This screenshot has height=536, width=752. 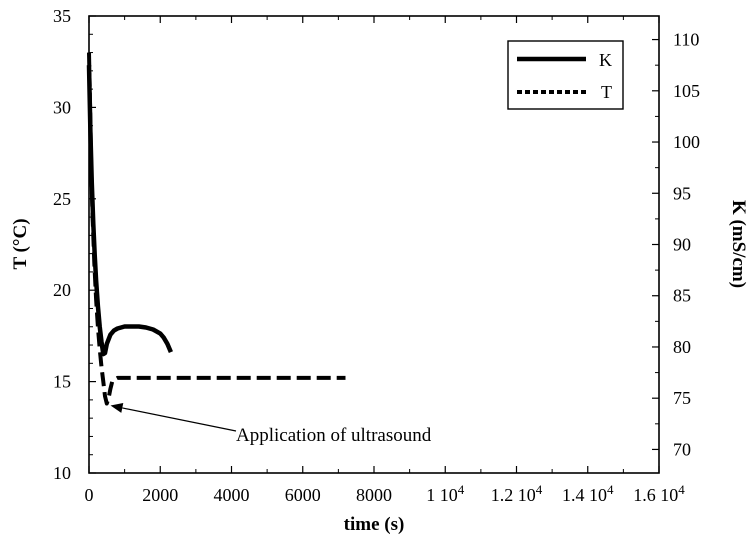 What do you see at coordinates (62, 107) in the screenshot?
I see `y-left-tick-label: 30` at bounding box center [62, 107].